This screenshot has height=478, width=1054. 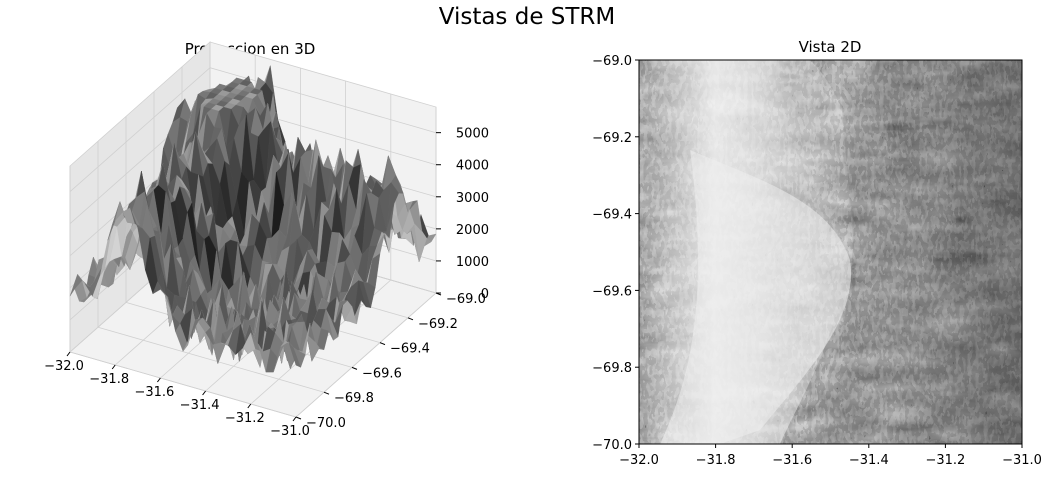 What do you see at coordinates (472, 198) in the screenshot?
I see `z-tick-label: 3000` at bounding box center [472, 198].